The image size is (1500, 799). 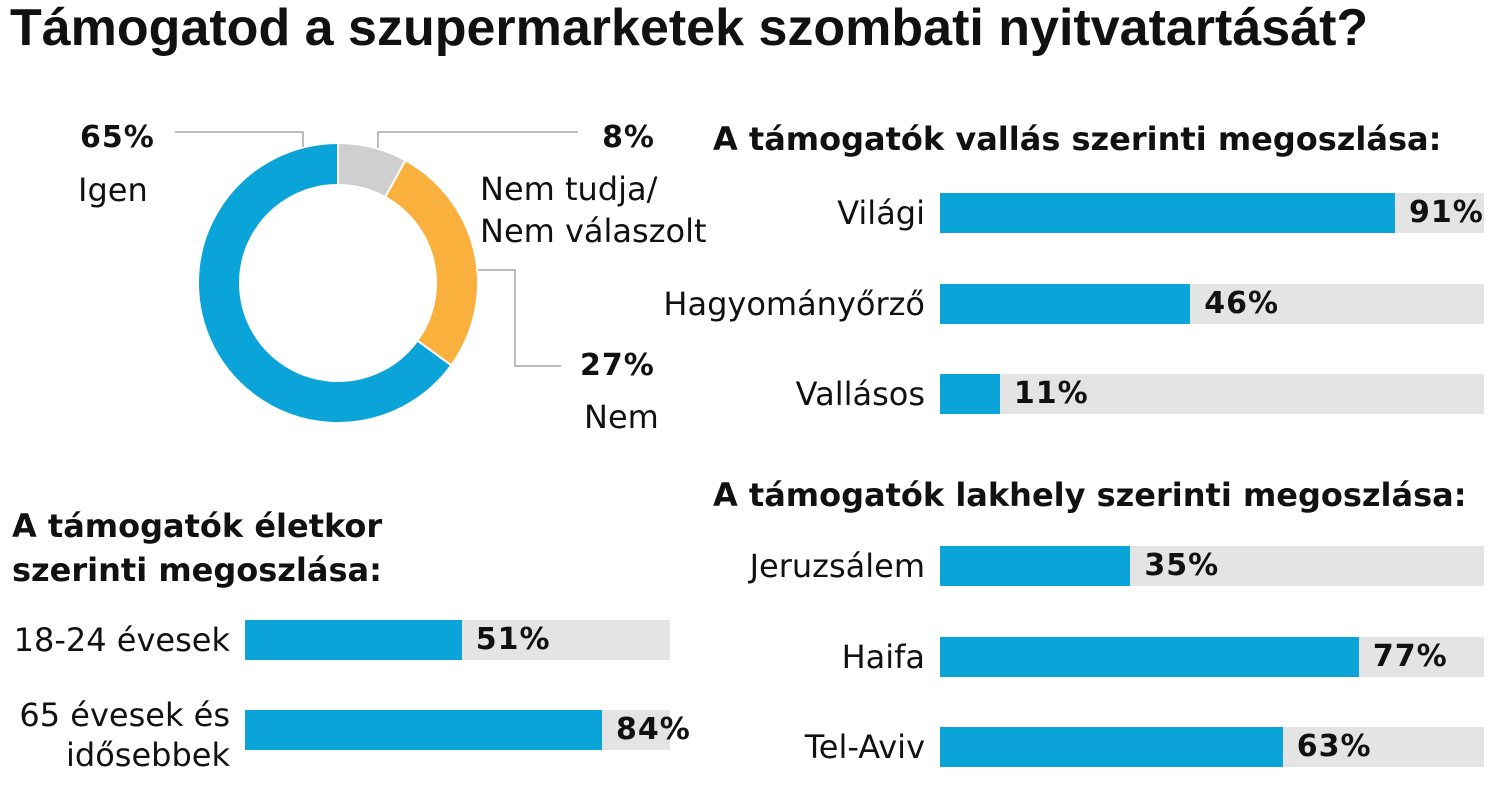 I want to click on bar-track: 46%, so click(x=1212, y=304).